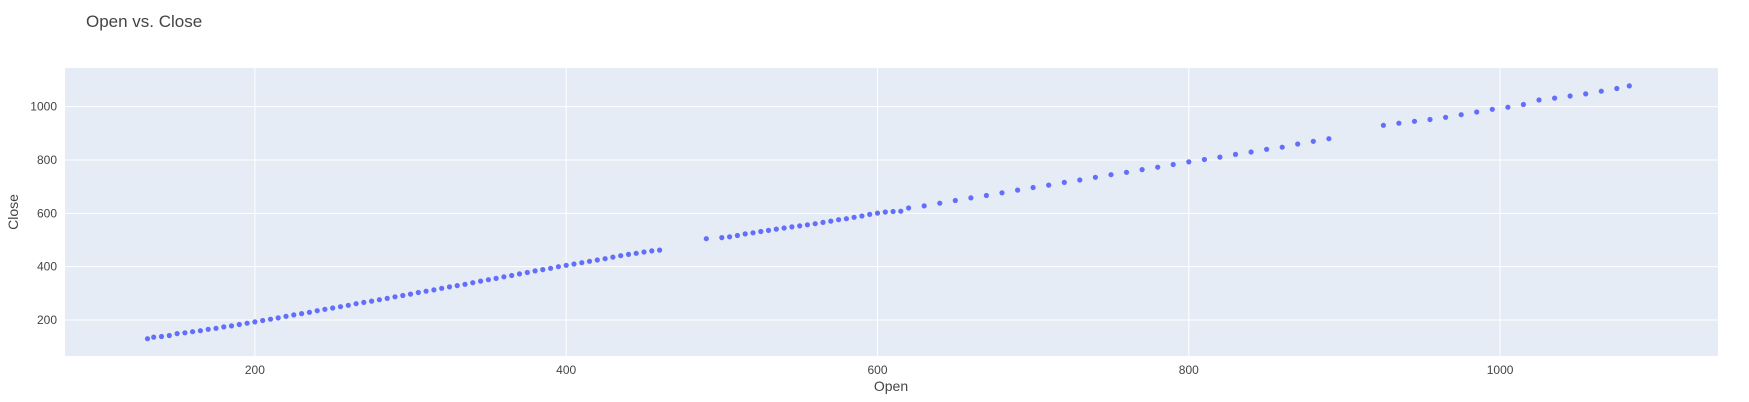  What do you see at coordinates (255, 370) in the screenshot?
I see `x-tick-label: 200` at bounding box center [255, 370].